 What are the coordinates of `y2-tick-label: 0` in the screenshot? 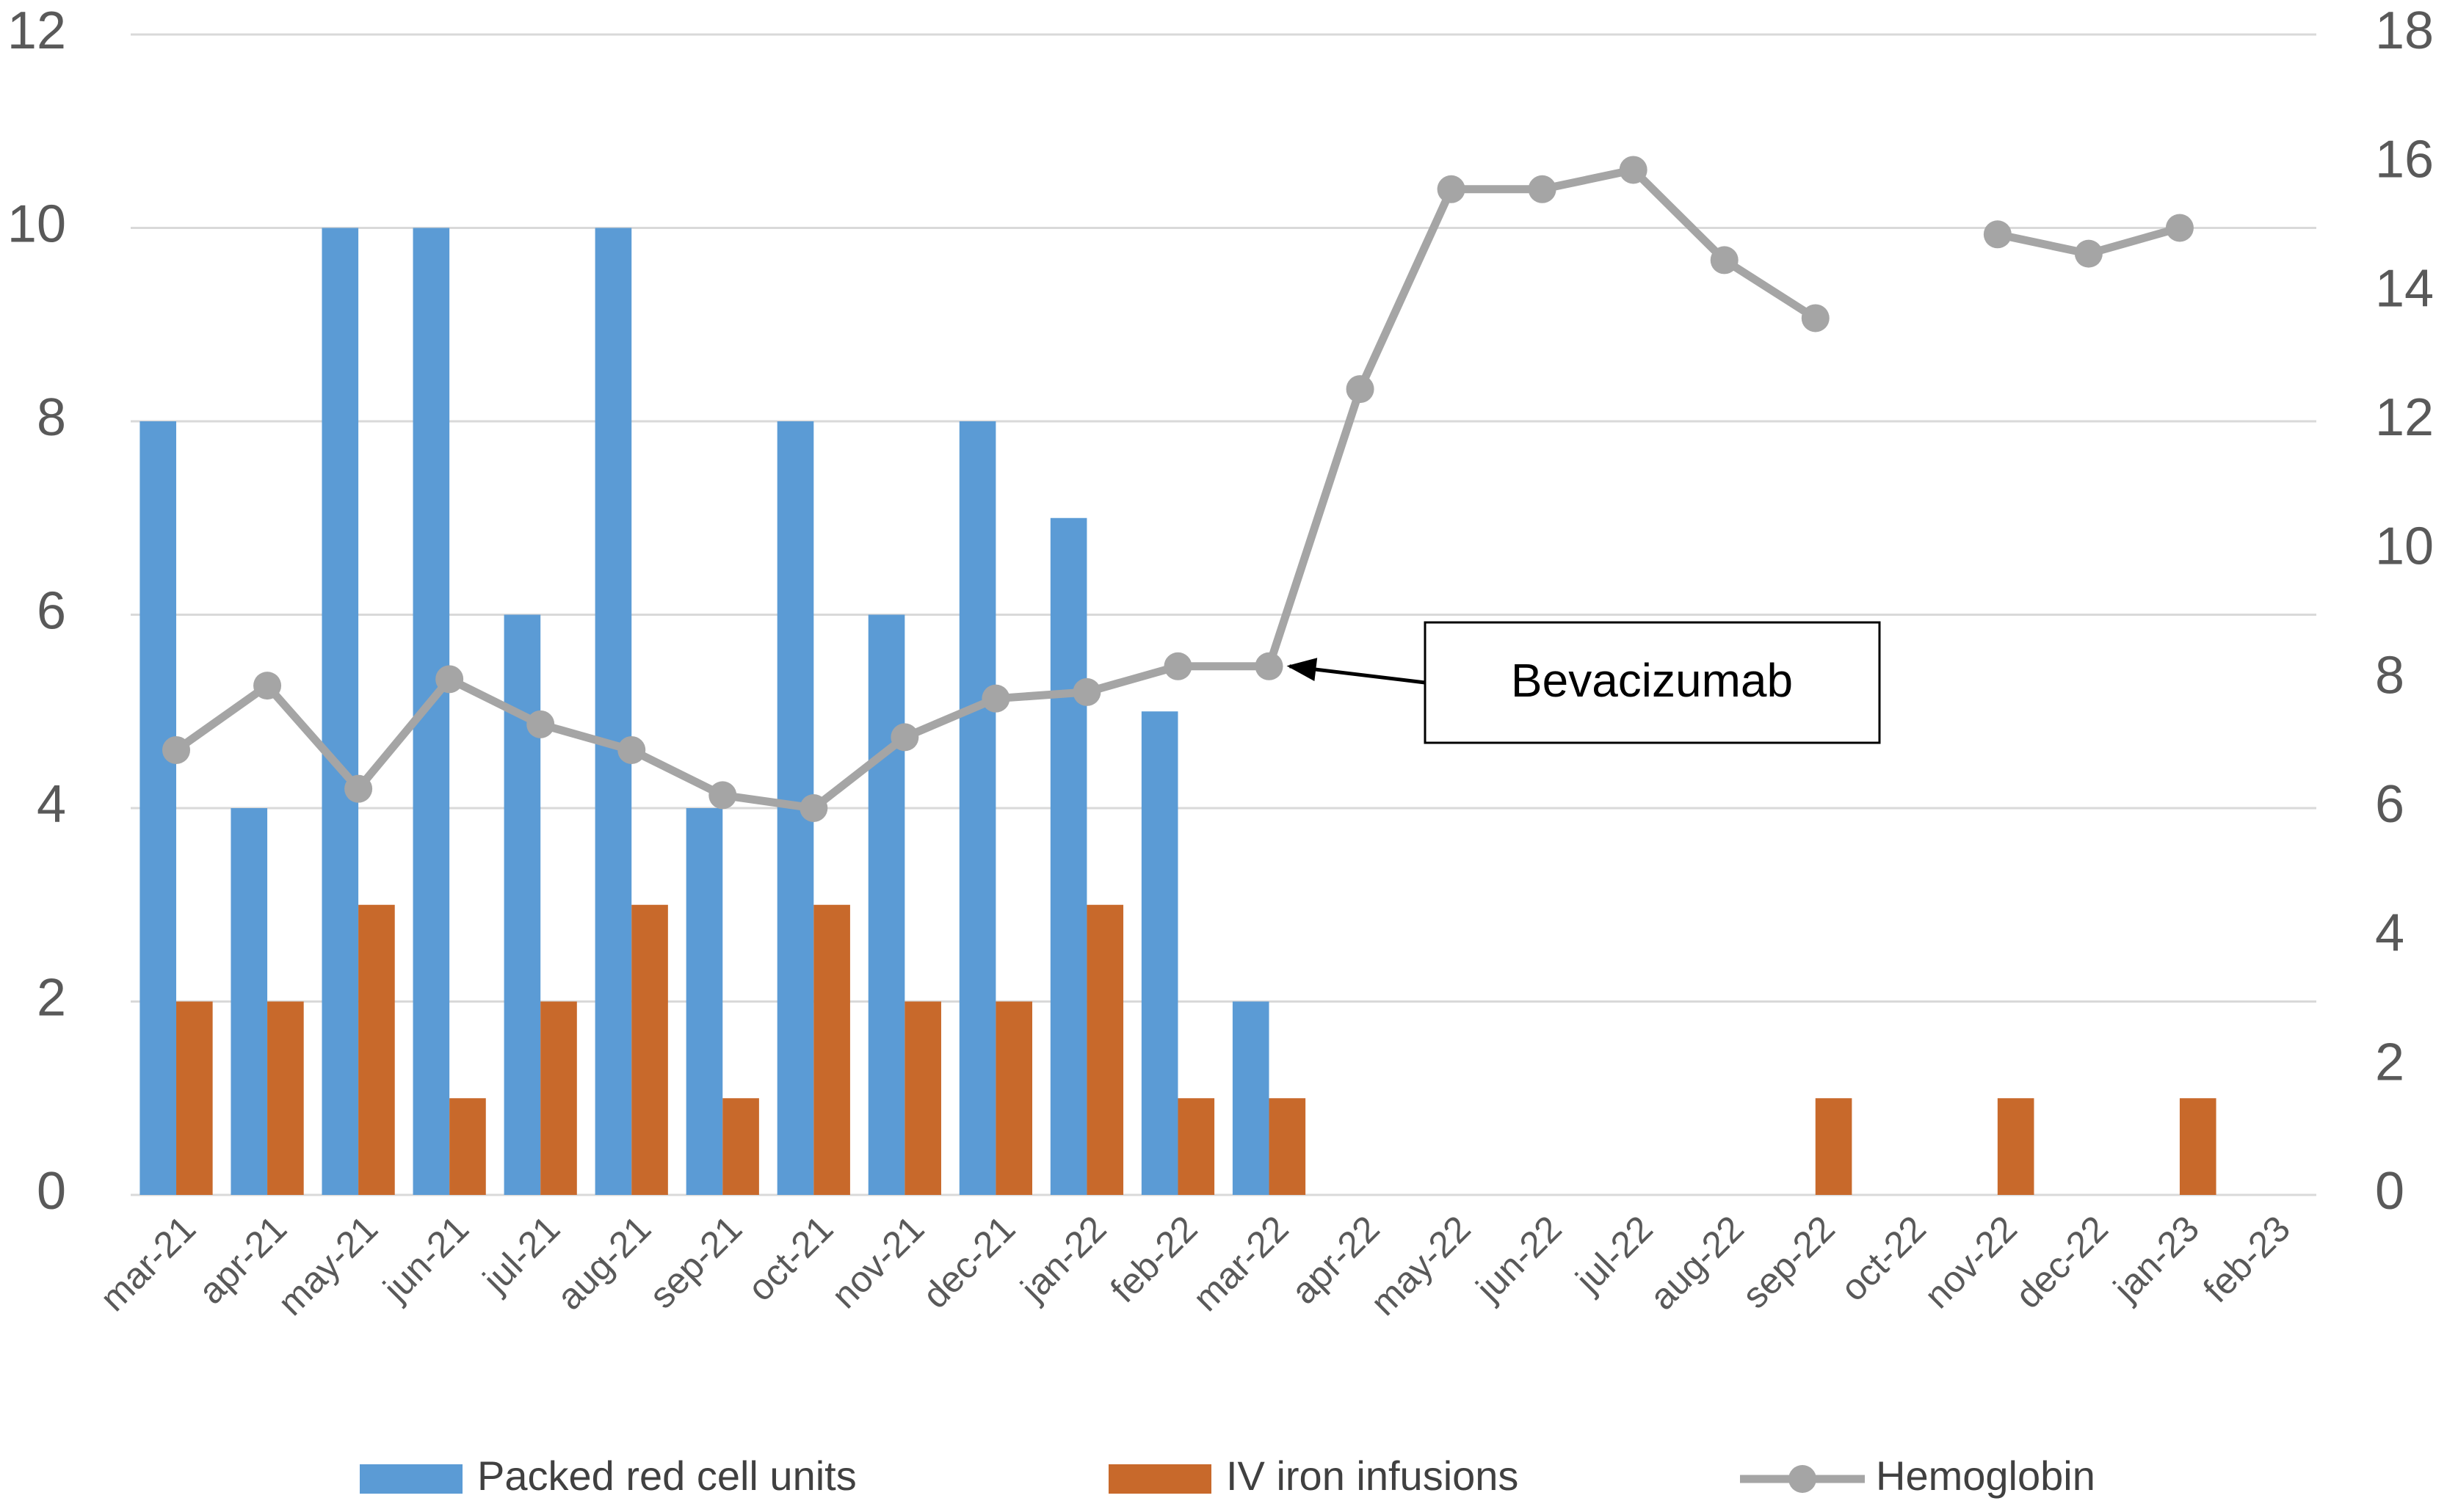 It's located at (2389, 1191).